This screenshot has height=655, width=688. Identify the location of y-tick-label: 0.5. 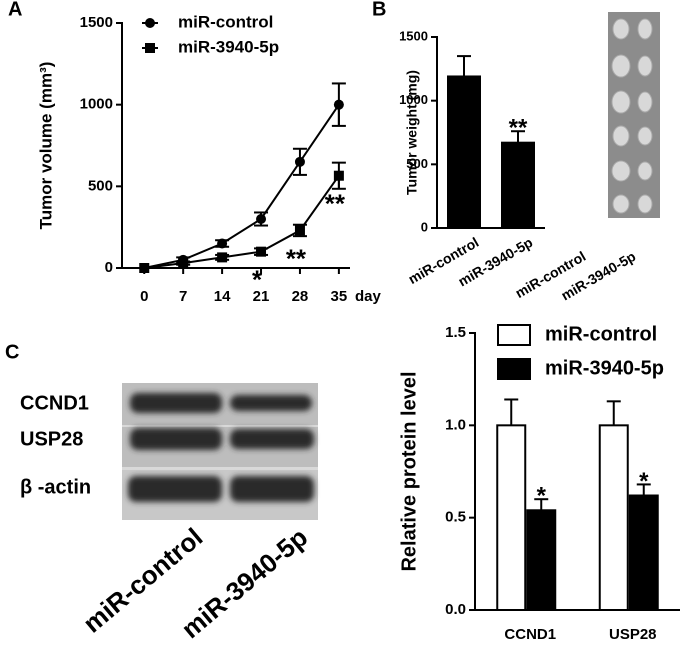
(455, 517).